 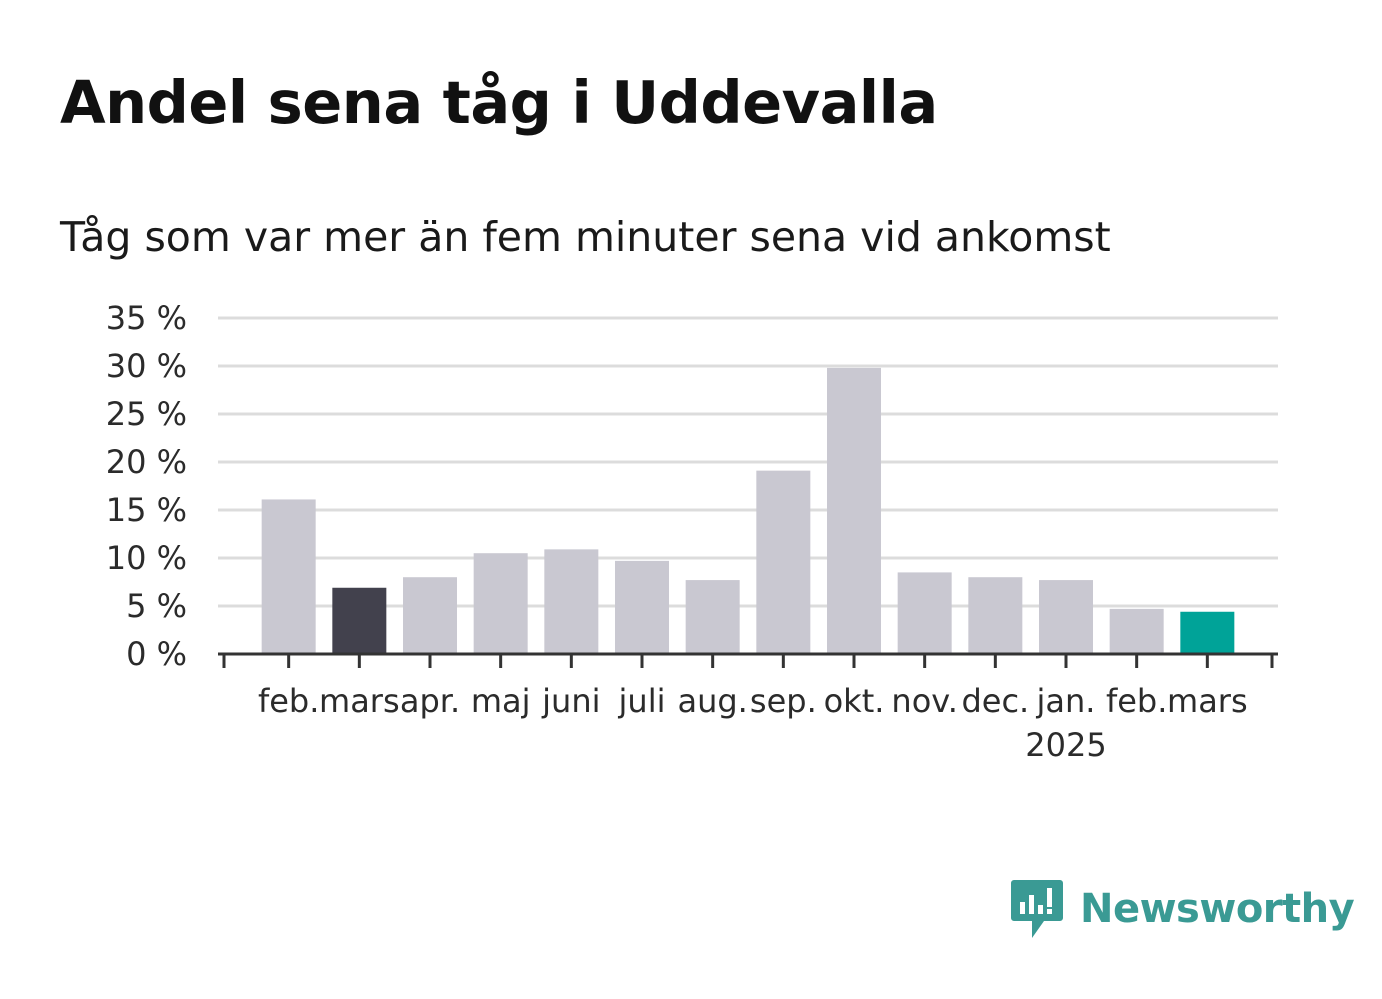 I want to click on x-tick-label: jan., so click(x=1066, y=701).